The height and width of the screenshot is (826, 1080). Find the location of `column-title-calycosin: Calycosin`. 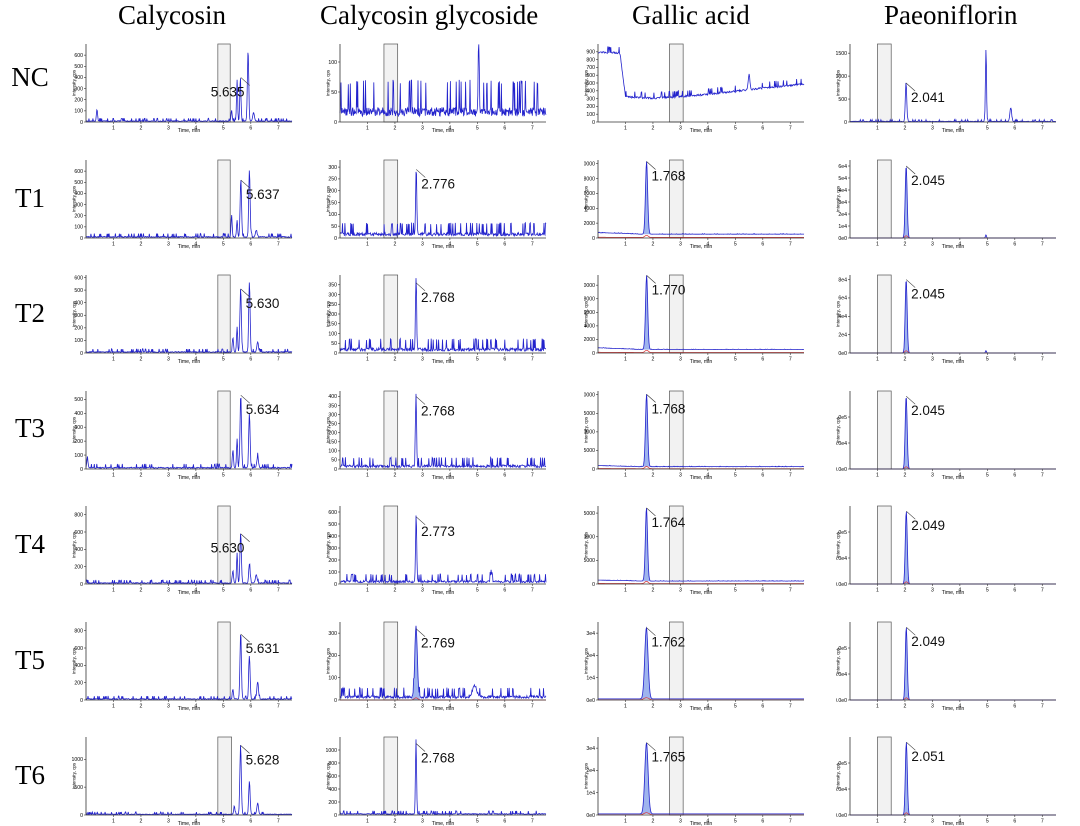

column-title-calycosin: Calycosin is located at coordinates (172, 15).